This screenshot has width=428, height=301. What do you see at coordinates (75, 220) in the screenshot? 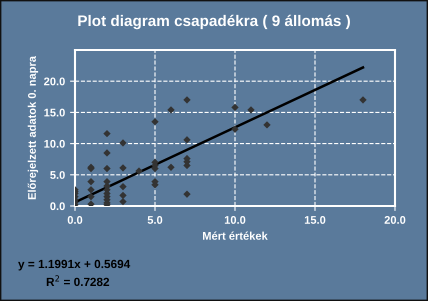
I see `x-tick-label: 0.0` at bounding box center [75, 220].